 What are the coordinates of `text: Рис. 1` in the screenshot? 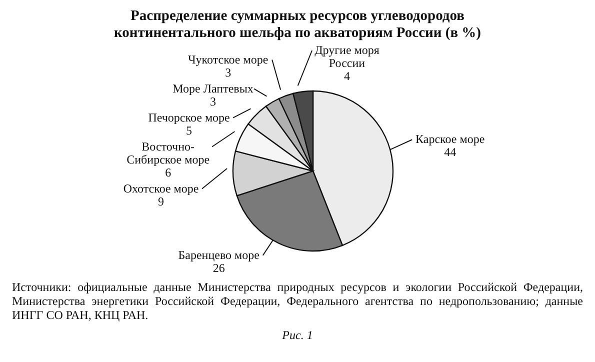 It's located at (297, 335).